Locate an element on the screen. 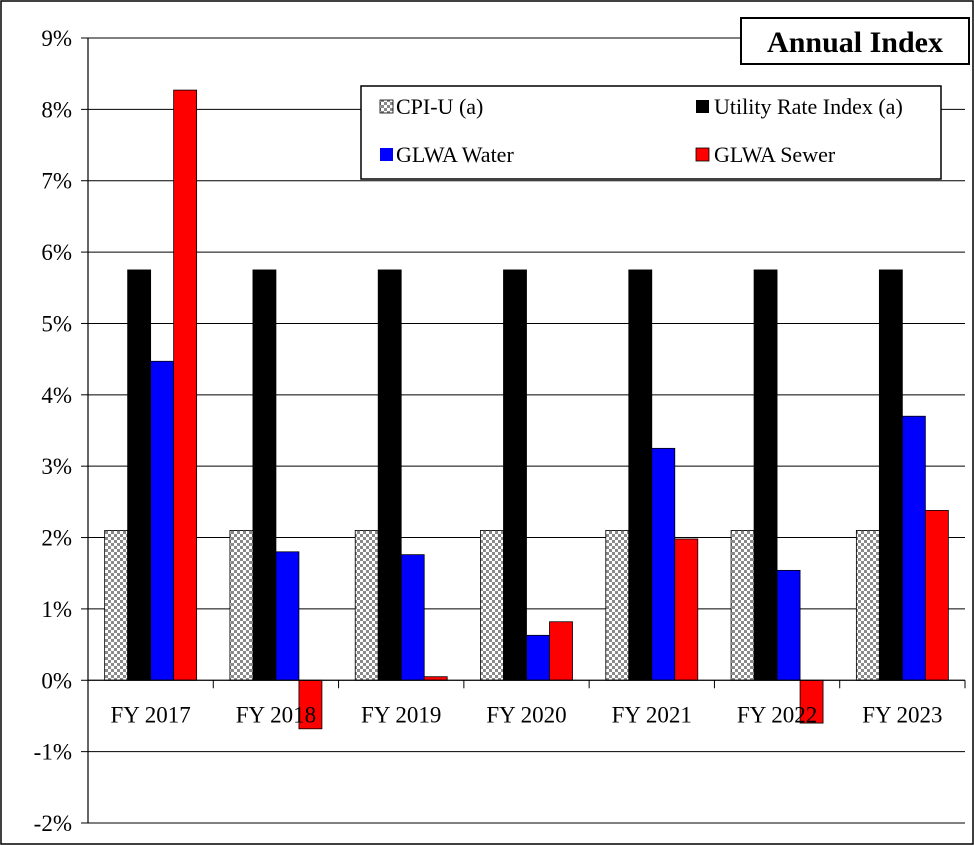 The image size is (974, 845). title-box is located at coordinates (855, 41).